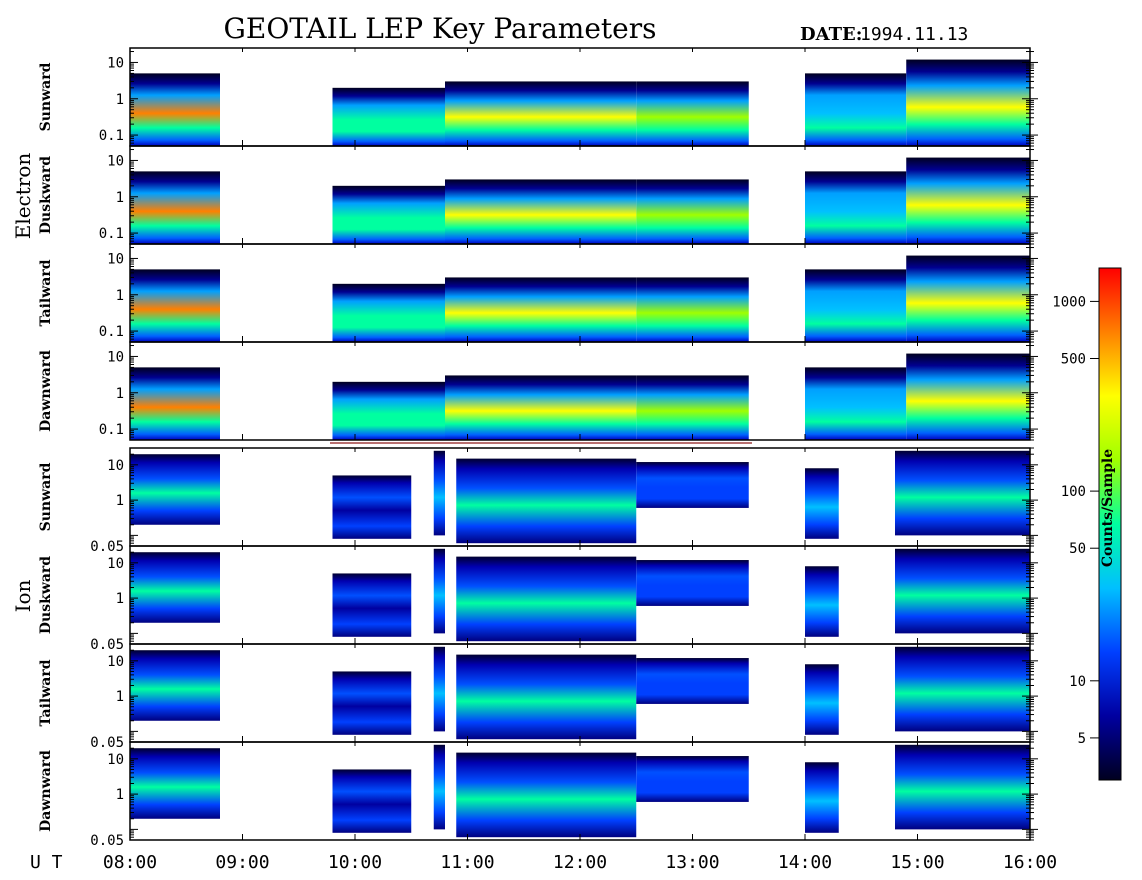  Describe the element at coordinates (1082, 739) in the screenshot. I see `colorbar-tick-label: 5` at that location.